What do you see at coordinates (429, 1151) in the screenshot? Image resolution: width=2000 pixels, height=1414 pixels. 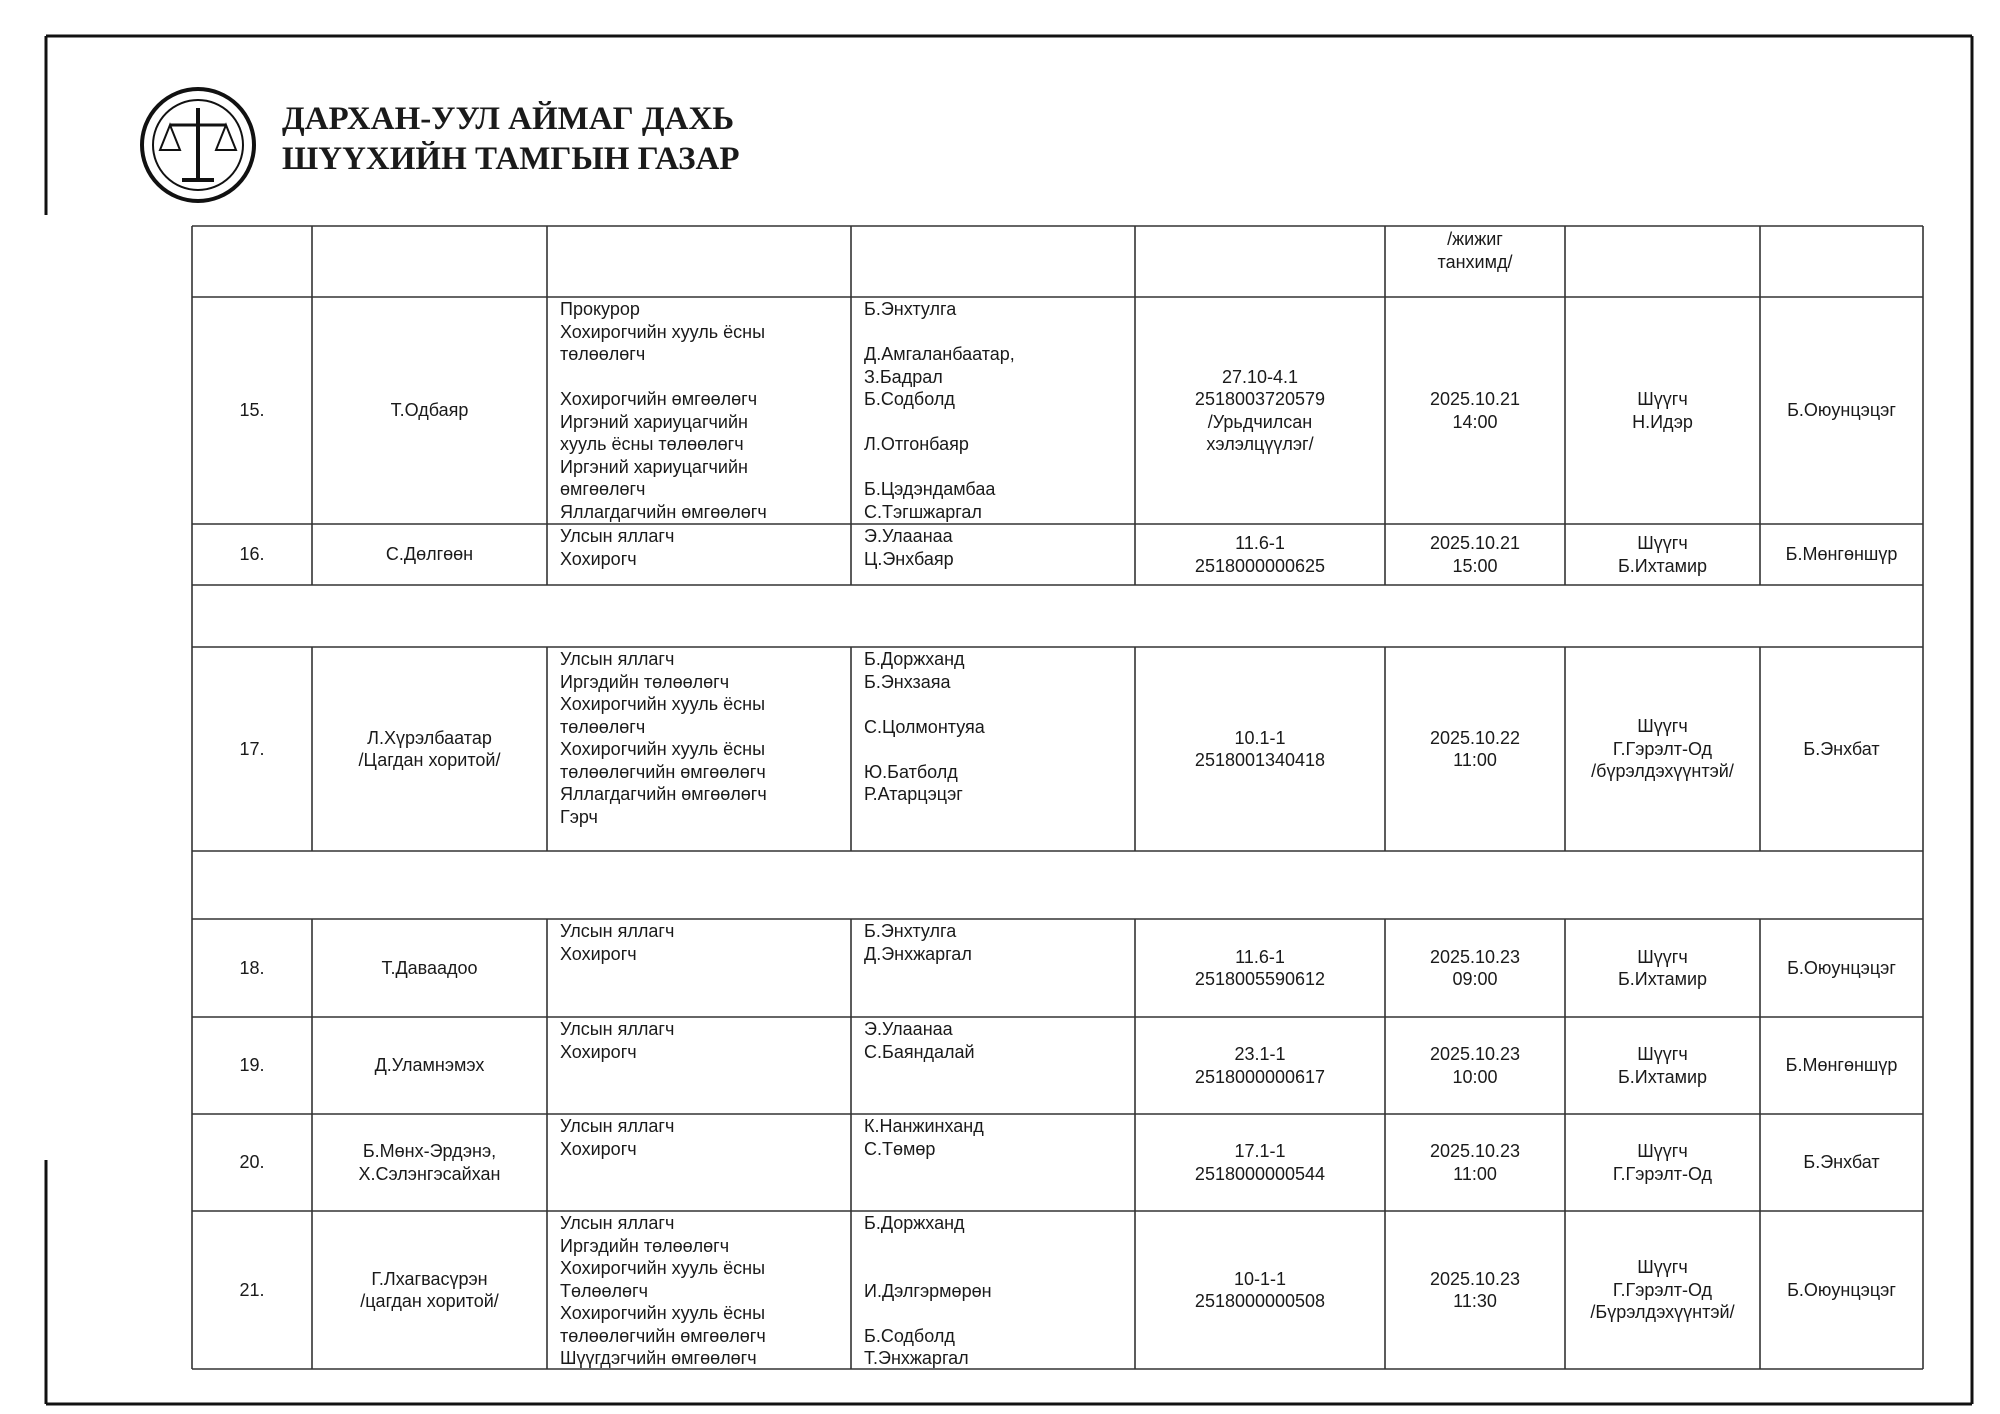 I see `cell-line: Б.Мөнх-Эрдэнэ,` at bounding box center [429, 1151].